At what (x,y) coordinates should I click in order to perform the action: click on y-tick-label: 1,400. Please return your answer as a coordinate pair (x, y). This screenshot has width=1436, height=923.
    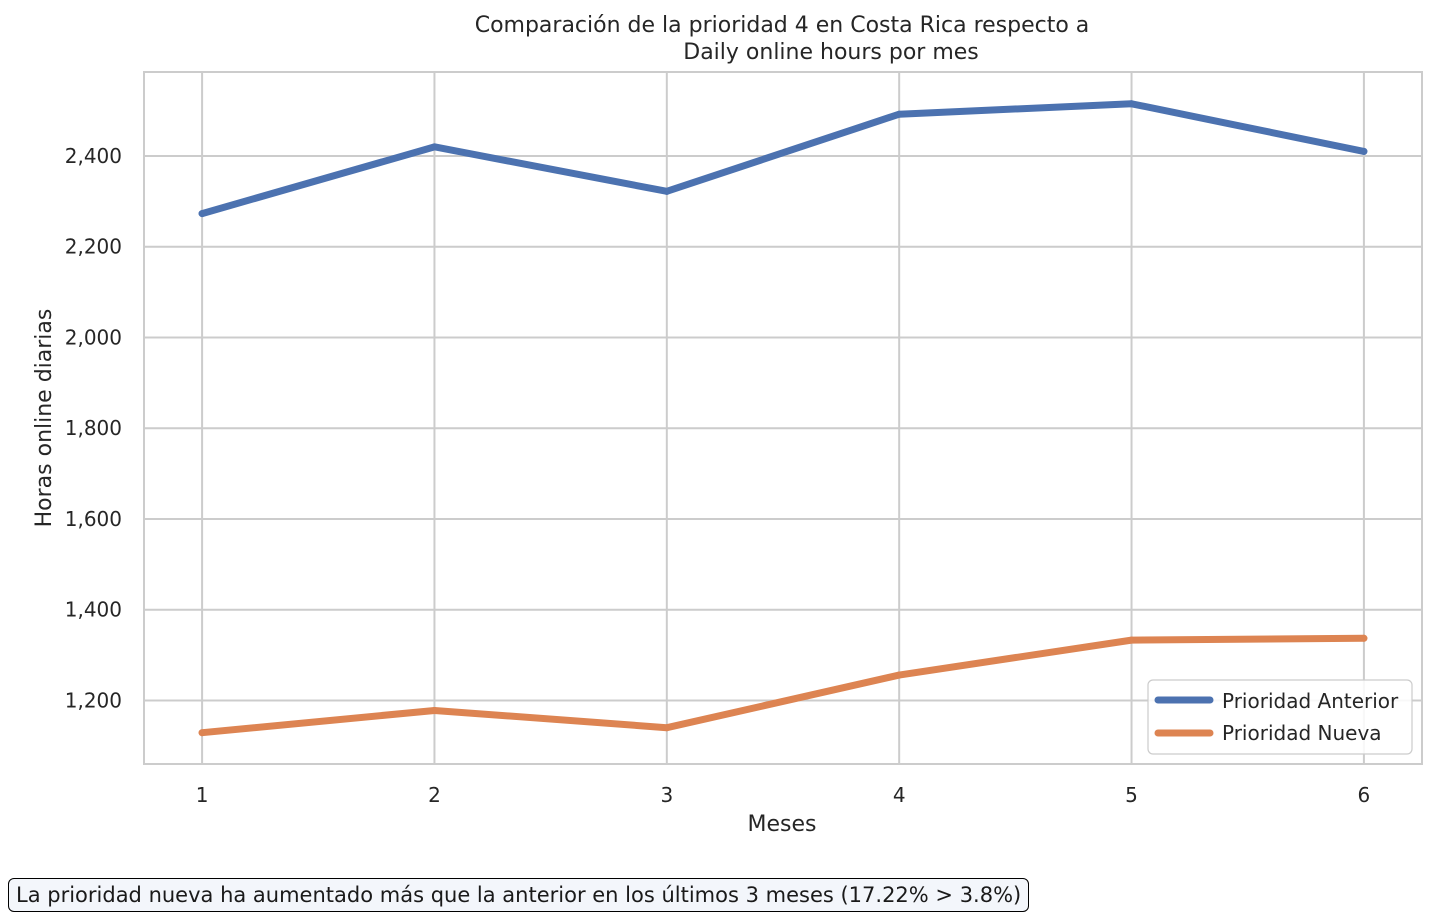
    Looking at the image, I should click on (93, 610).